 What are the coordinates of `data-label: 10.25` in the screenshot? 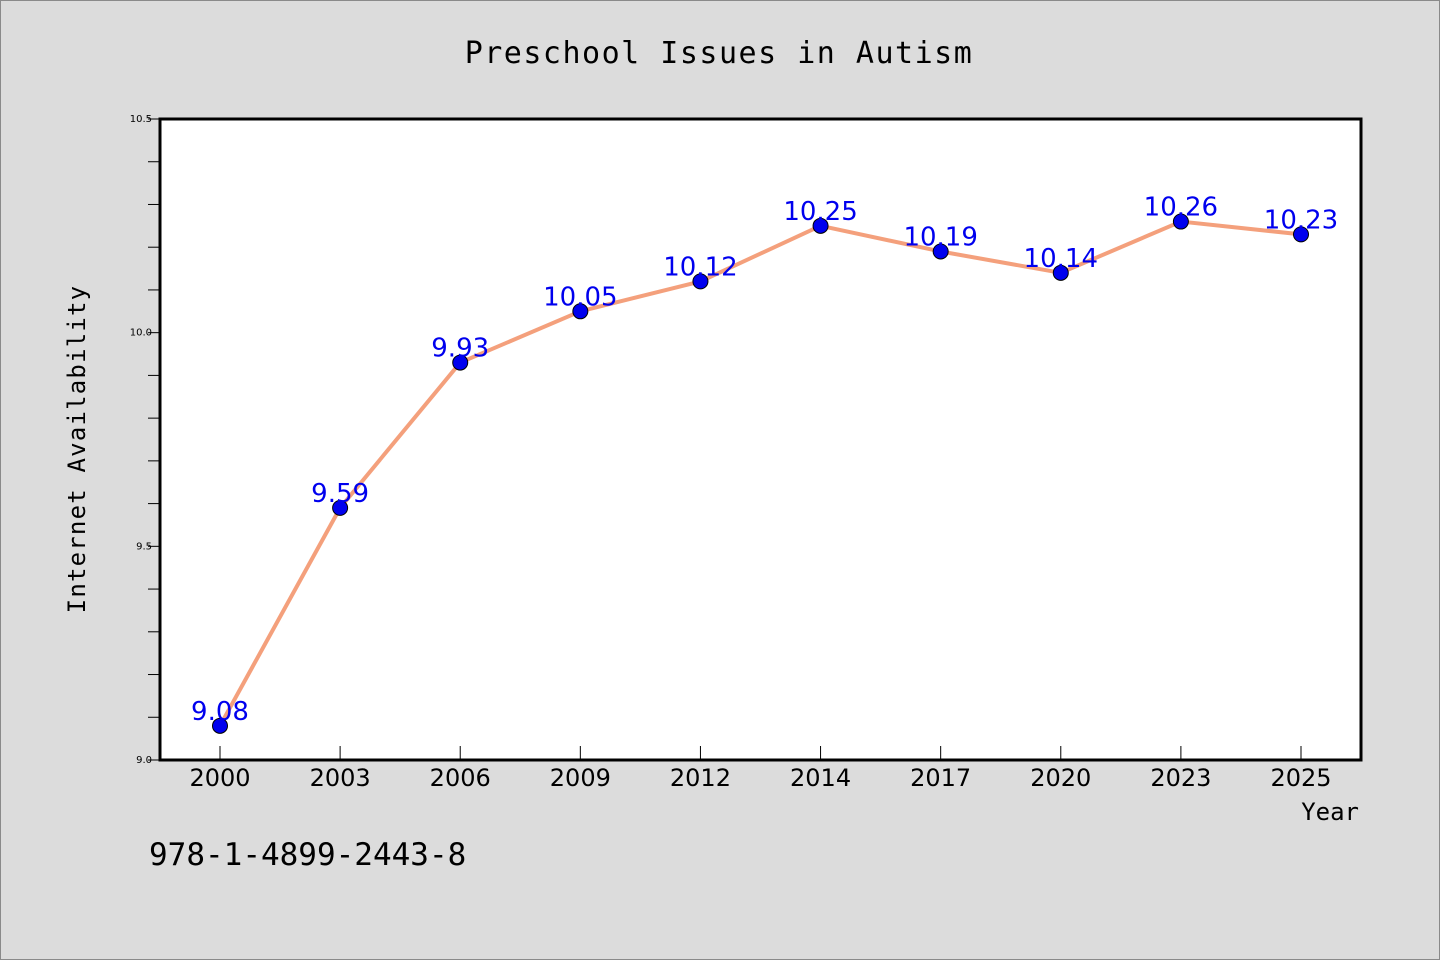 It's located at (820, 212).